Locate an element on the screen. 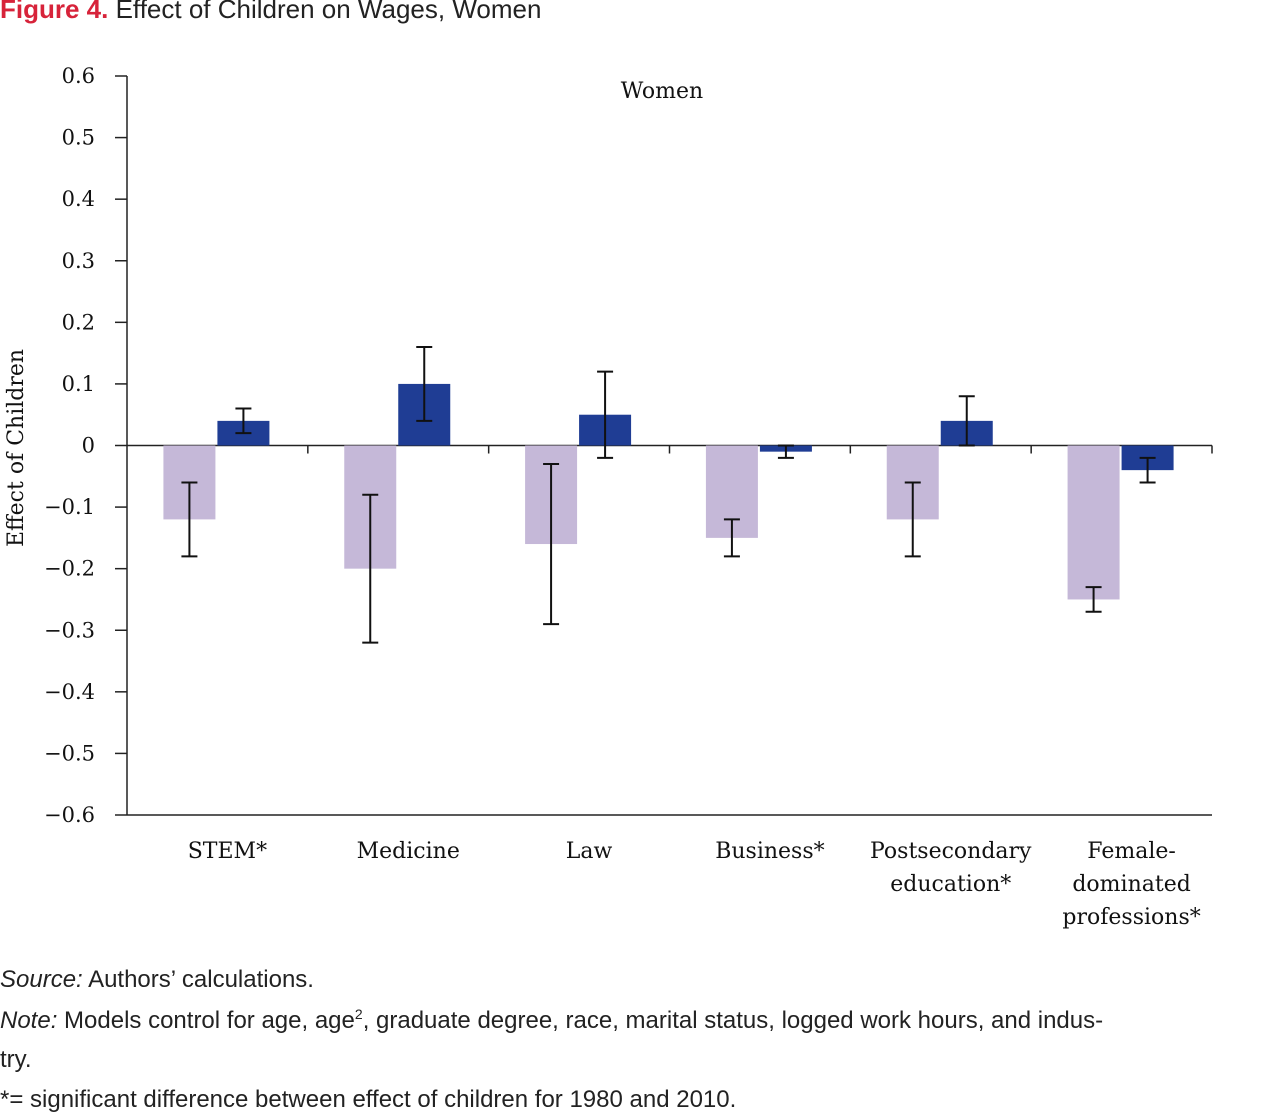 The image size is (1280, 1120). y-tick-label: −0.2 is located at coordinates (69, 569).